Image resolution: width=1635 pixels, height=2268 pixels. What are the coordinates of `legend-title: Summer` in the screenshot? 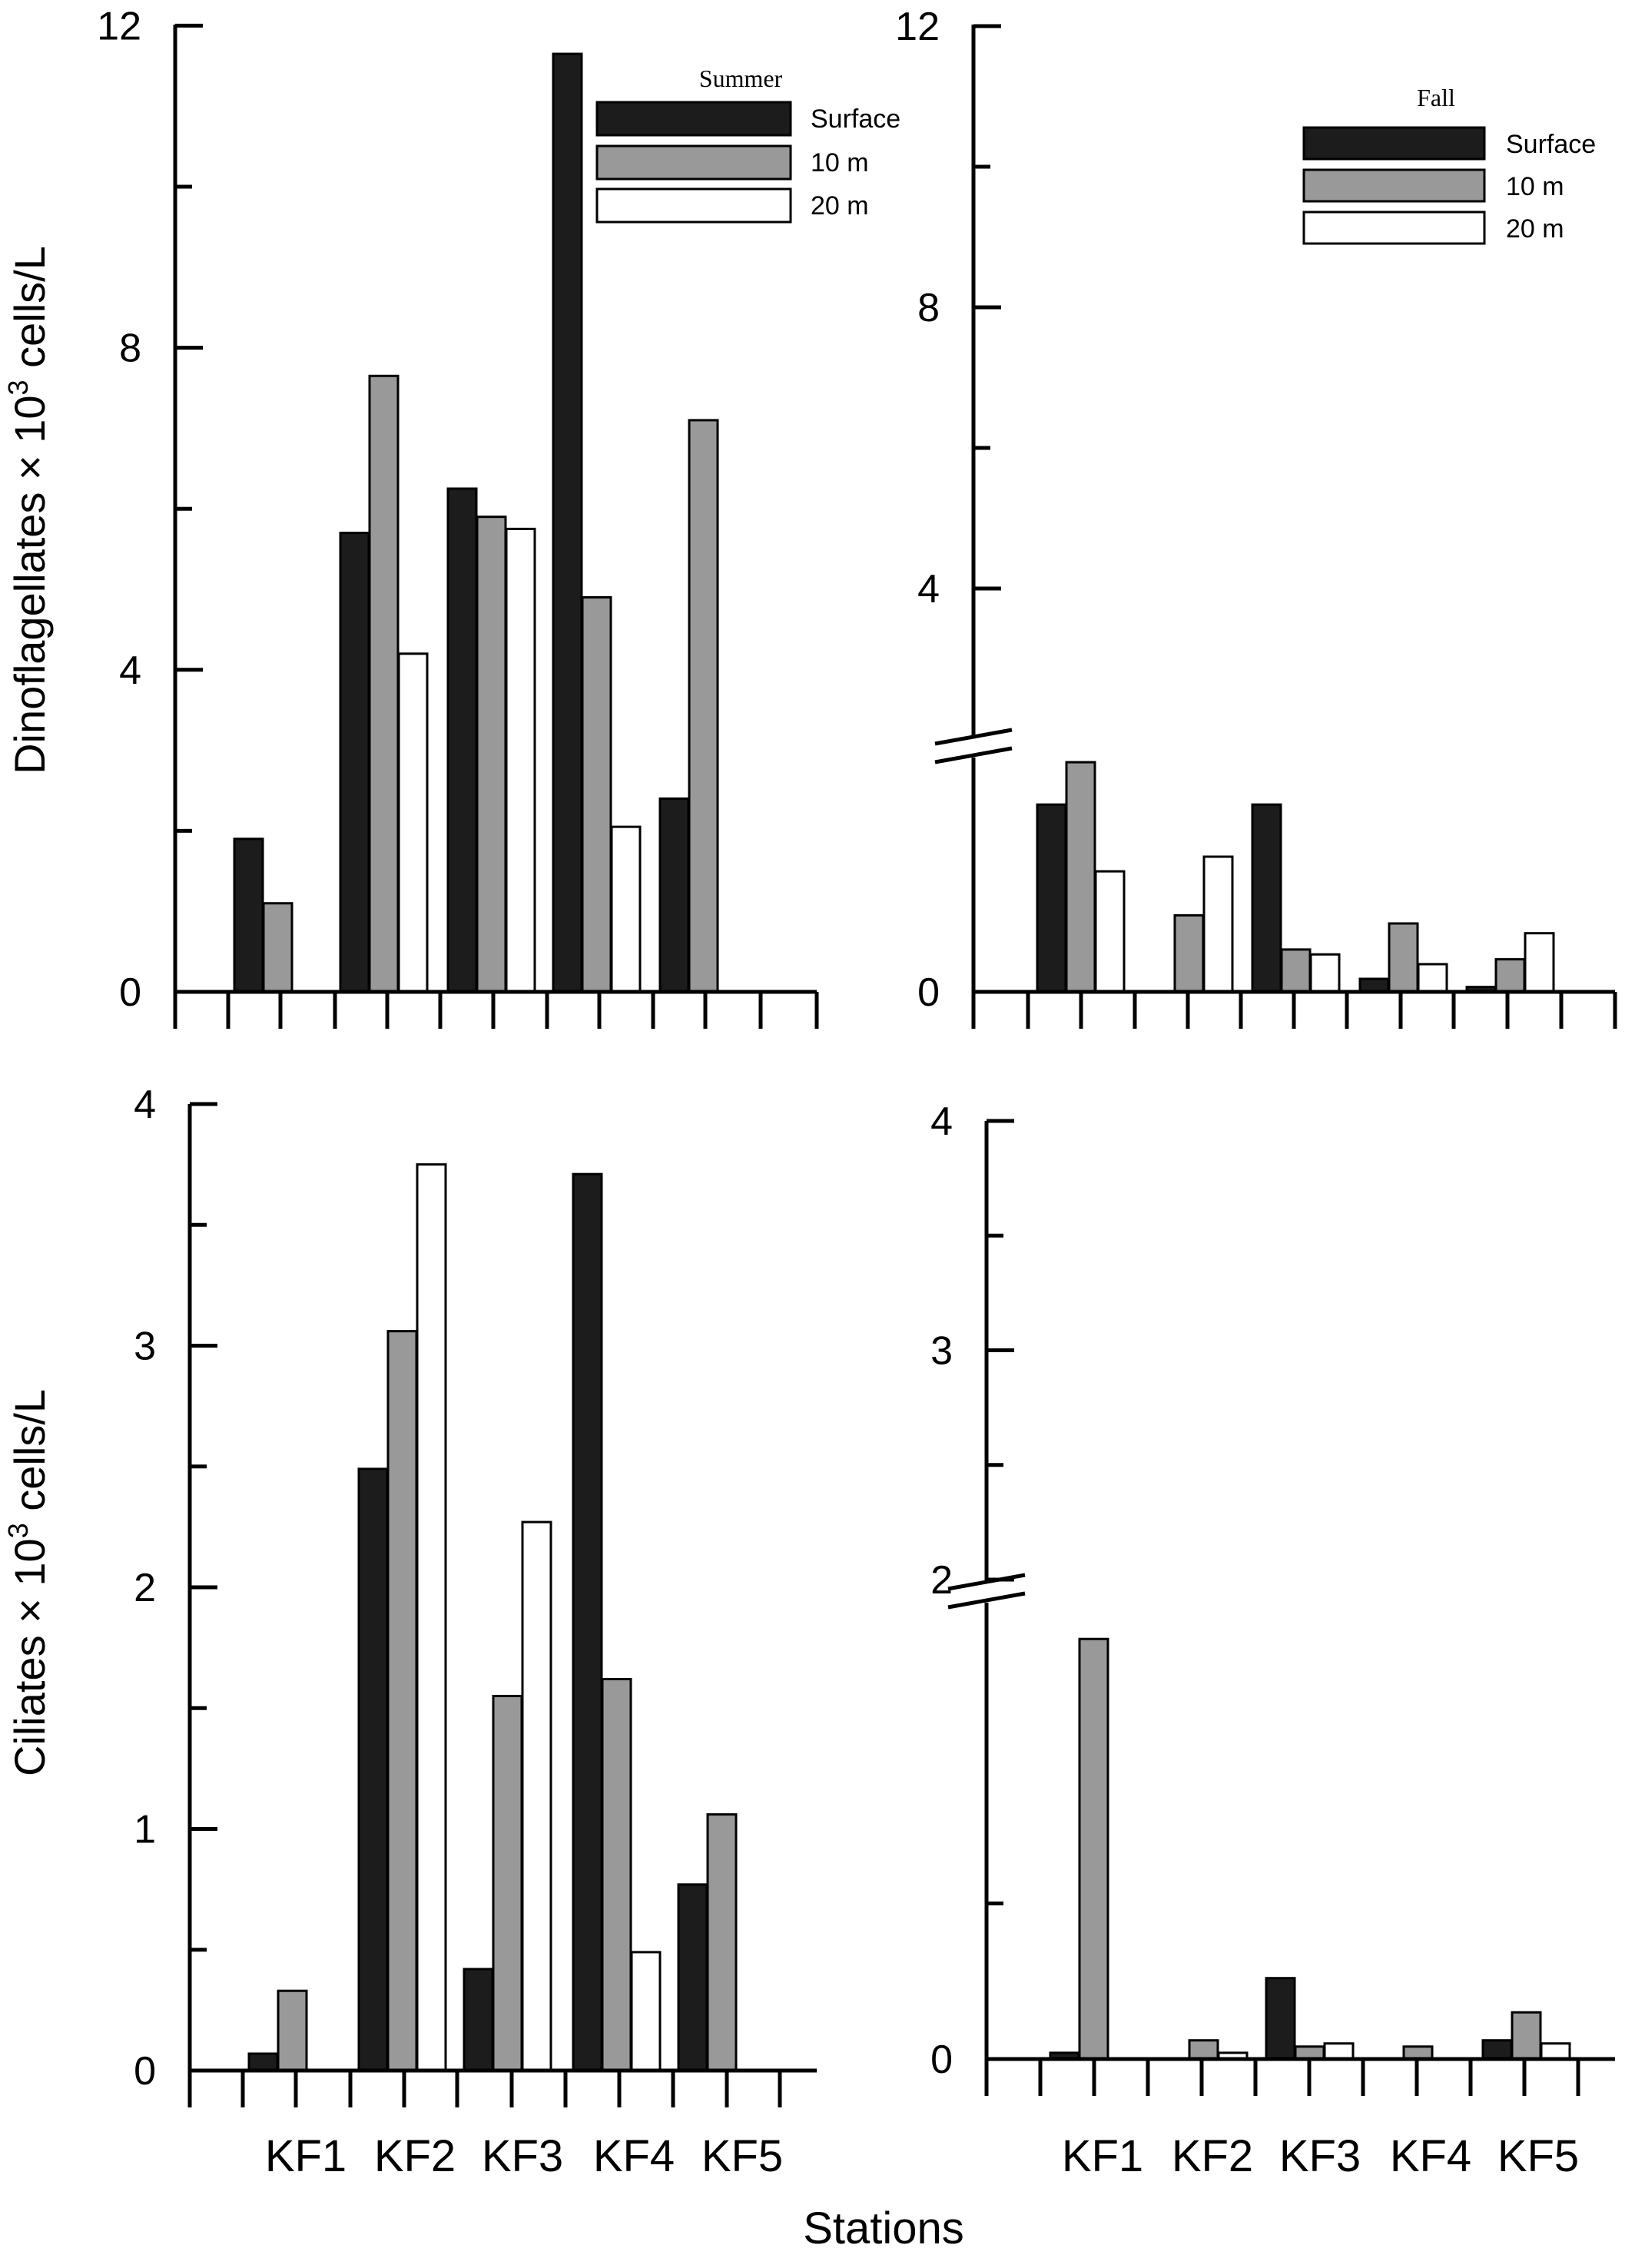 It's located at (741, 78).